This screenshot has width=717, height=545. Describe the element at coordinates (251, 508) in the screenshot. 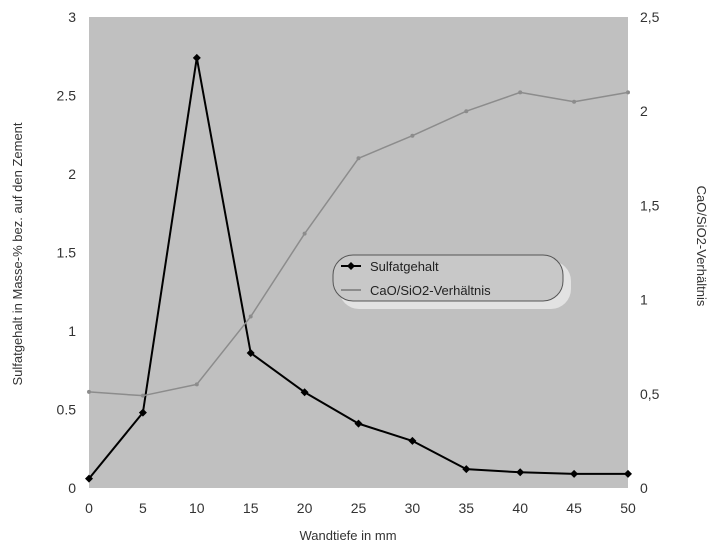

I see `x-tick-label: 15` at that location.